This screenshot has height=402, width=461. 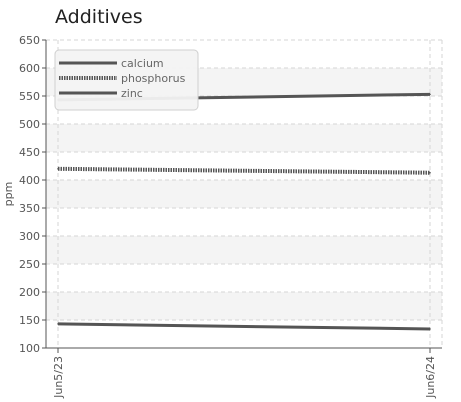 What do you see at coordinates (29, 40) in the screenshot?
I see `y-tick-label: 650` at bounding box center [29, 40].